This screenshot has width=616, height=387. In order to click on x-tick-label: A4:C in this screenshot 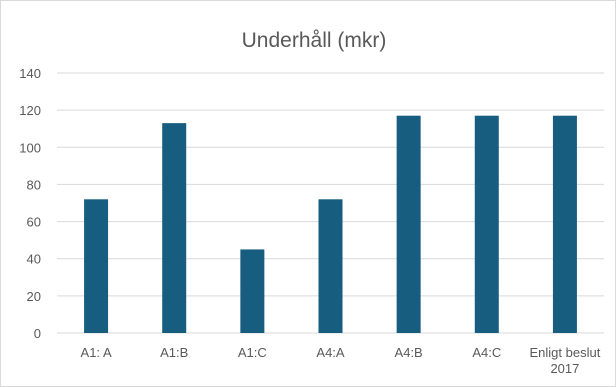, I will do `click(486, 352)`.